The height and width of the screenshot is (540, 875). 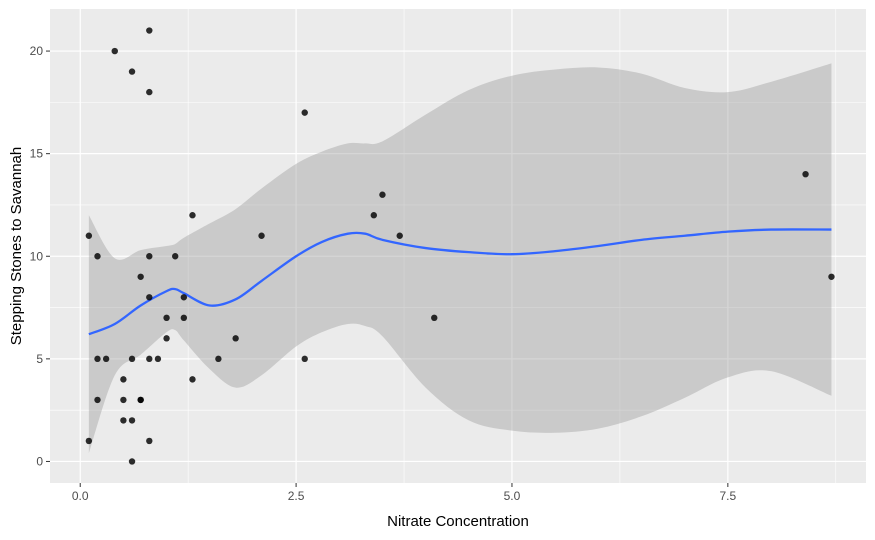 I want to click on x-axis-ticks: 0.0 2.5 5.0 7.5, so click(x=404, y=493).